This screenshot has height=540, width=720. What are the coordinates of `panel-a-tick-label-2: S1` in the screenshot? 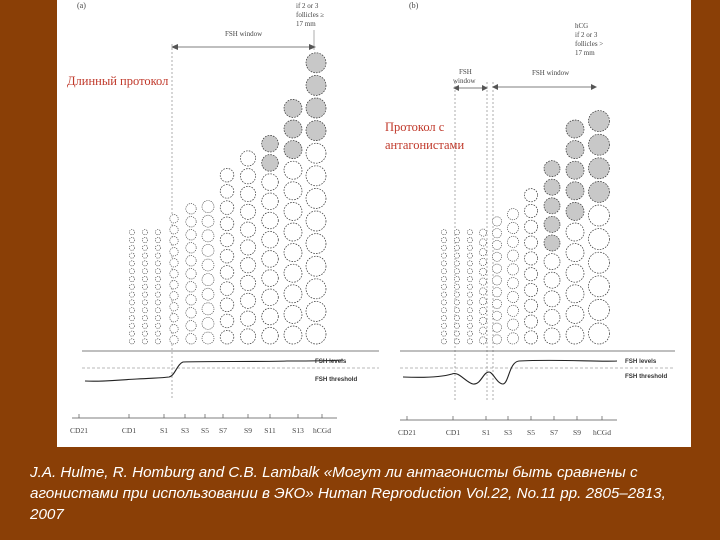 It's located at (164, 430).